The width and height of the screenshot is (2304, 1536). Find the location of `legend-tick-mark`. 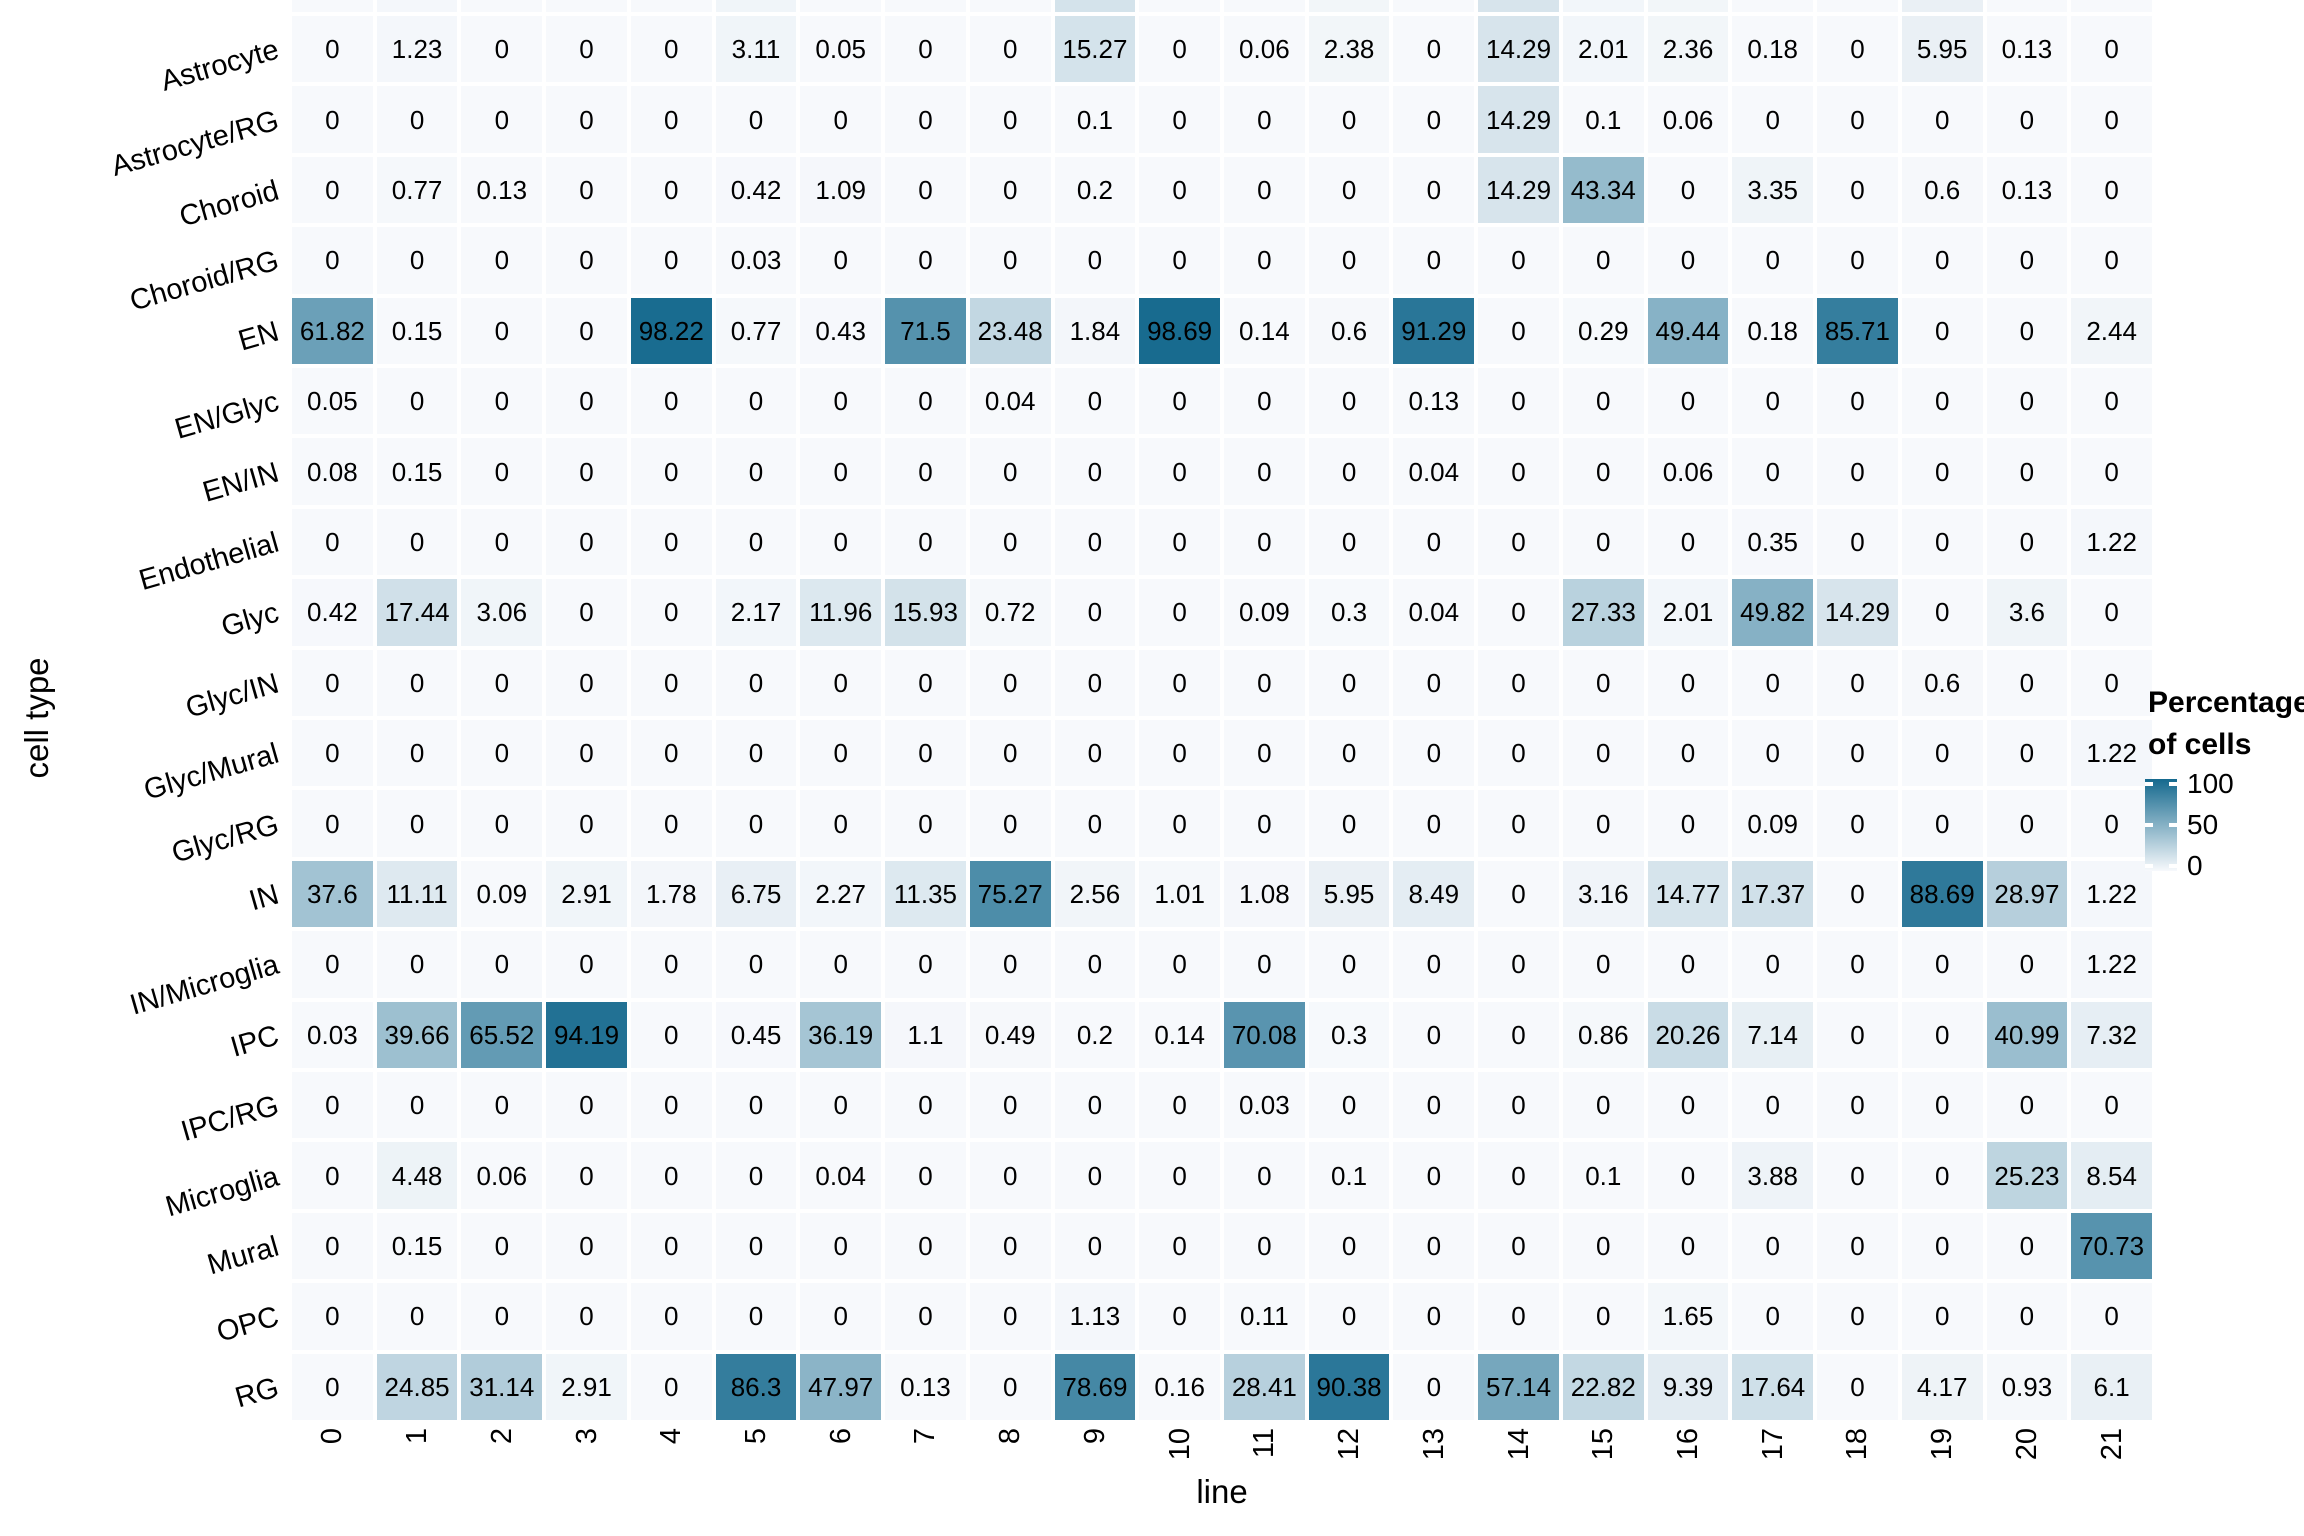

legend-tick-mark is located at coordinates (2149, 866).